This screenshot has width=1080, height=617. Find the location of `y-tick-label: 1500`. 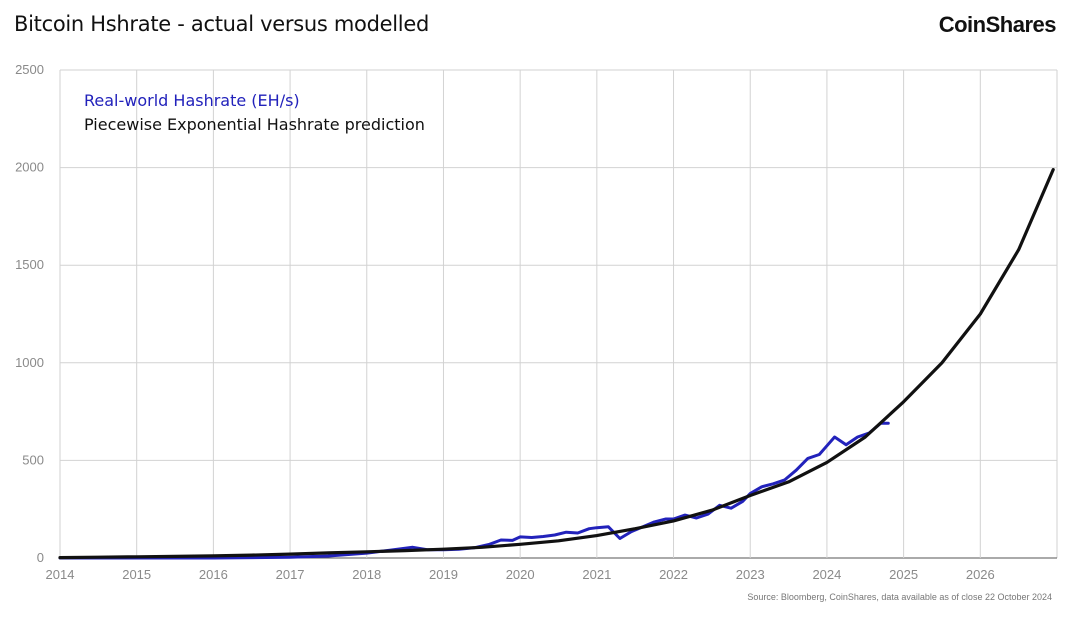

y-tick-label: 1500 is located at coordinates (29, 264).